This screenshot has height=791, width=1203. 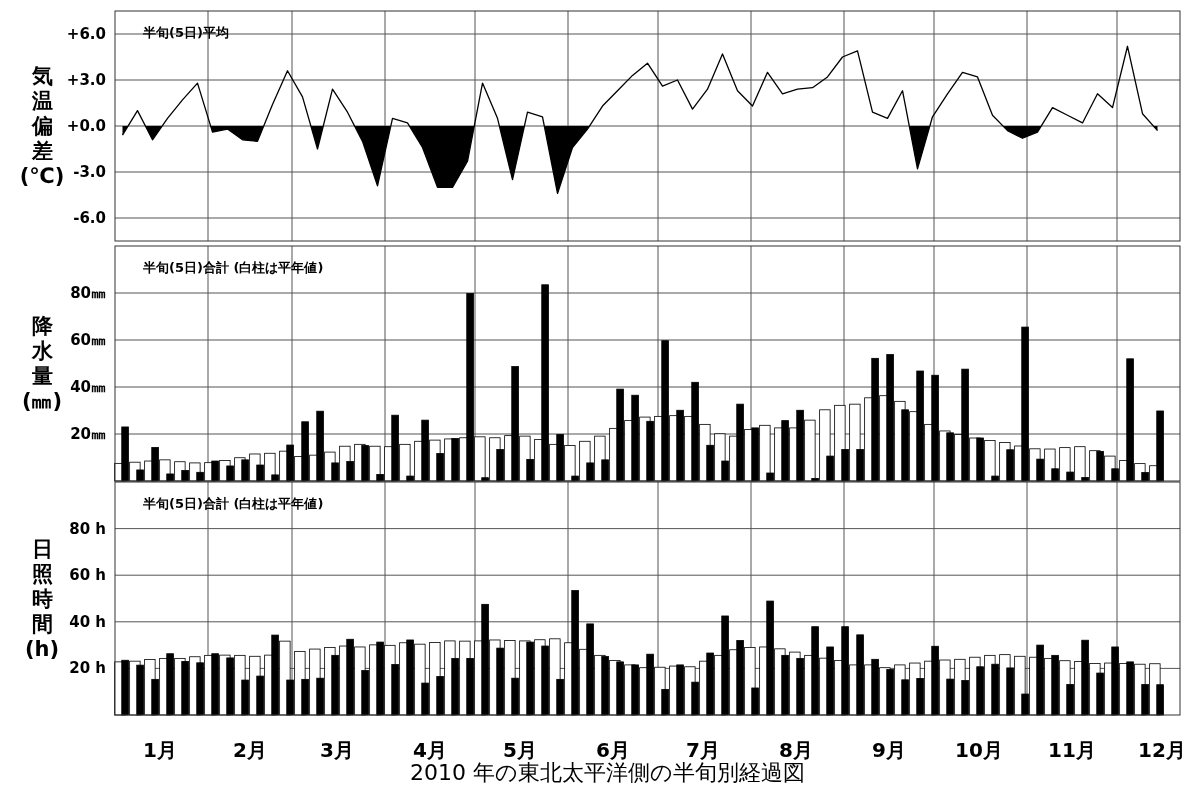 What do you see at coordinates (87, 668) in the screenshot?
I see `y-tick-label: 20 h` at bounding box center [87, 668].